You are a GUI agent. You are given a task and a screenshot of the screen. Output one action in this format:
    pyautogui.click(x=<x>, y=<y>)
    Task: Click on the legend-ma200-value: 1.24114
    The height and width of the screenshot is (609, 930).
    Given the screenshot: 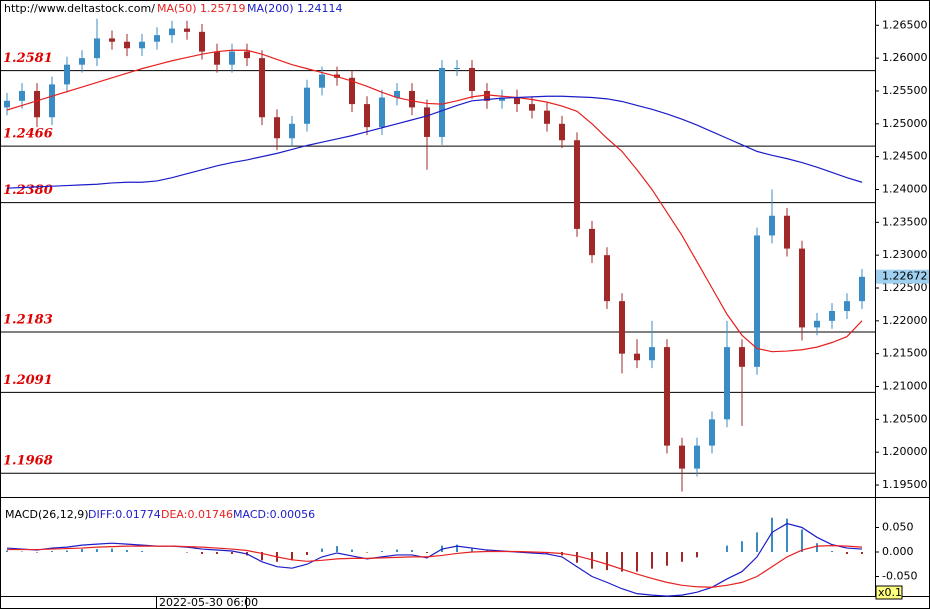 What is the action you would take?
    pyautogui.click(x=320, y=8)
    